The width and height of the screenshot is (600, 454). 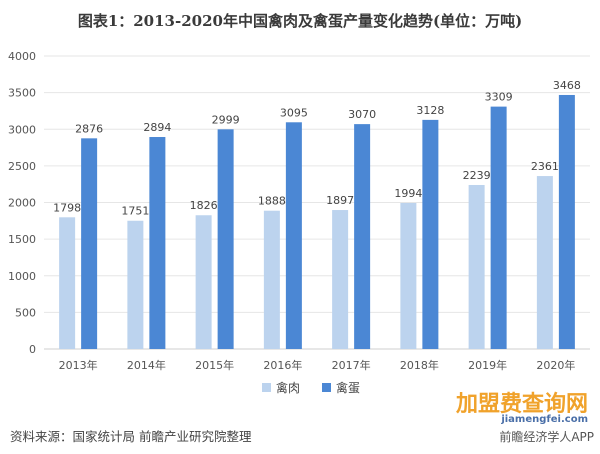 What do you see at coordinates (566, 222) in the screenshot?
I see `bar-禽蛋-2020年` at bounding box center [566, 222].